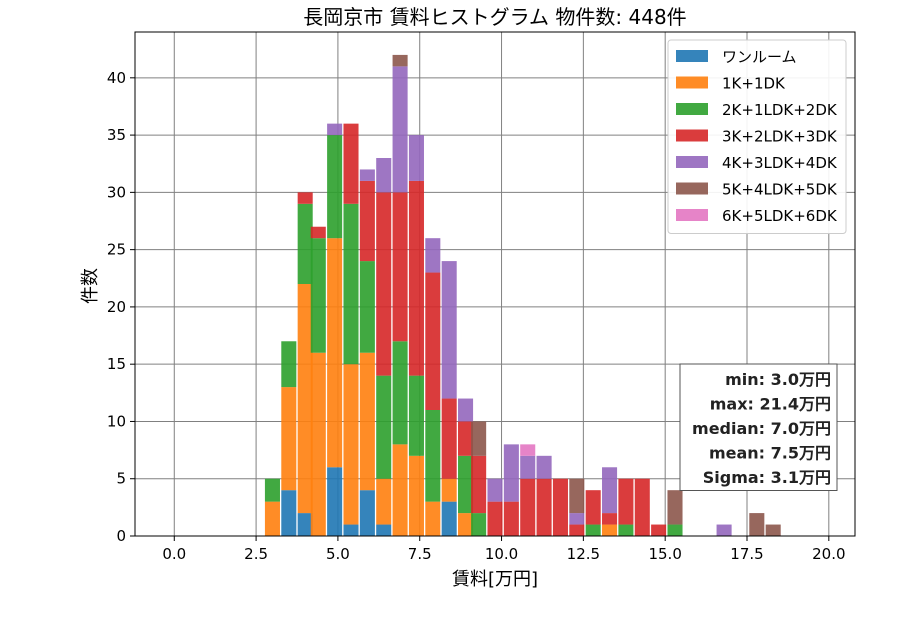 This screenshot has height=630, width=900. What do you see at coordinates (528, 450) in the screenshot?
I see `bar-segment-6K+5LDK+6DK` at bounding box center [528, 450].